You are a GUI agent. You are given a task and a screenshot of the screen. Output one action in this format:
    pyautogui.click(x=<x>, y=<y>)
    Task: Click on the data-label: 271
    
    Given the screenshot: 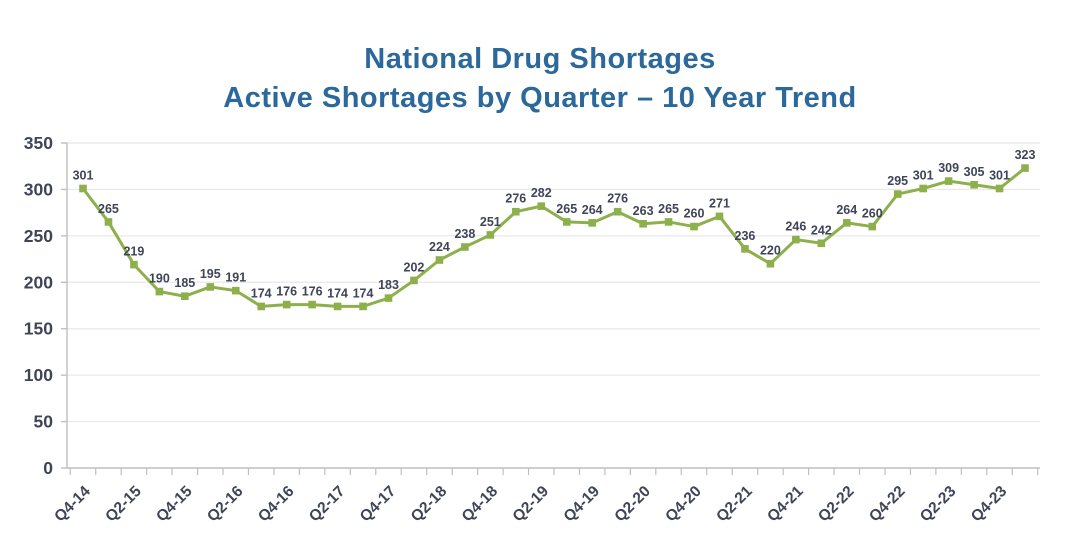 What is the action you would take?
    pyautogui.click(x=719, y=203)
    